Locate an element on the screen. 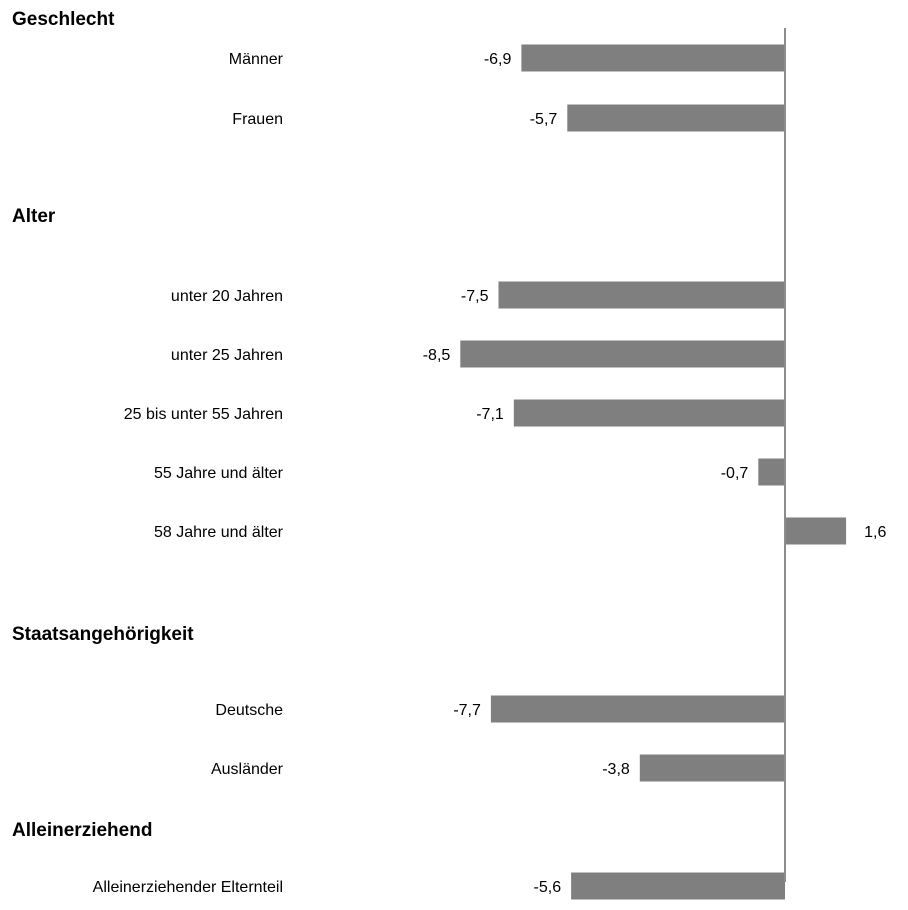 The width and height of the screenshot is (908, 910). category-label: unter 25 Jahren is located at coordinates (227, 355).